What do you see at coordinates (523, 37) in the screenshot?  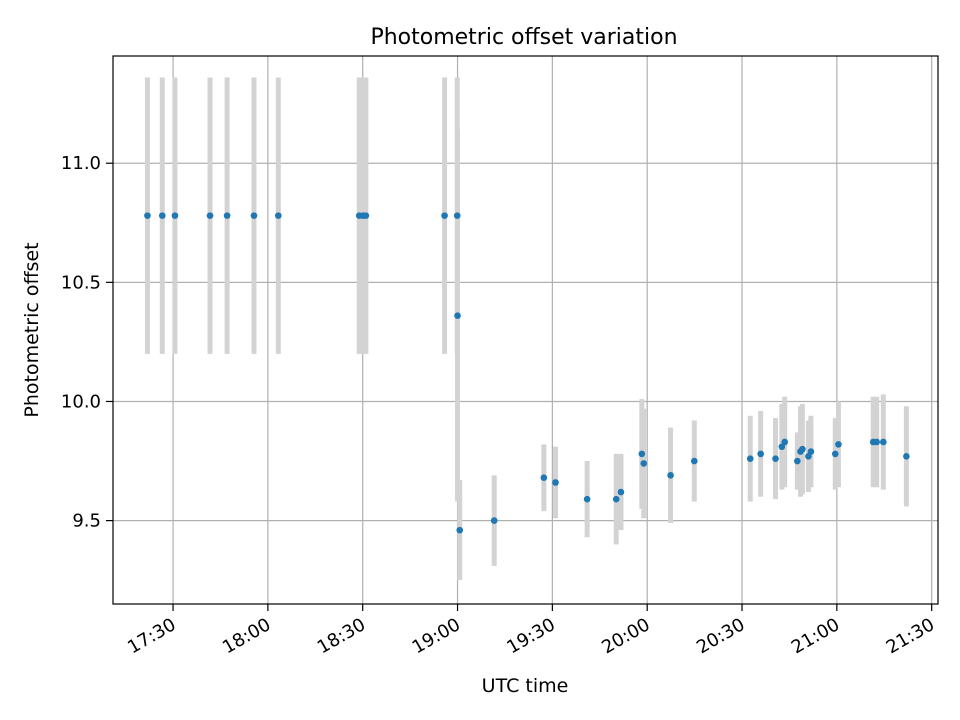 I see `chart-title: Photometric offset variation` at bounding box center [523, 37].